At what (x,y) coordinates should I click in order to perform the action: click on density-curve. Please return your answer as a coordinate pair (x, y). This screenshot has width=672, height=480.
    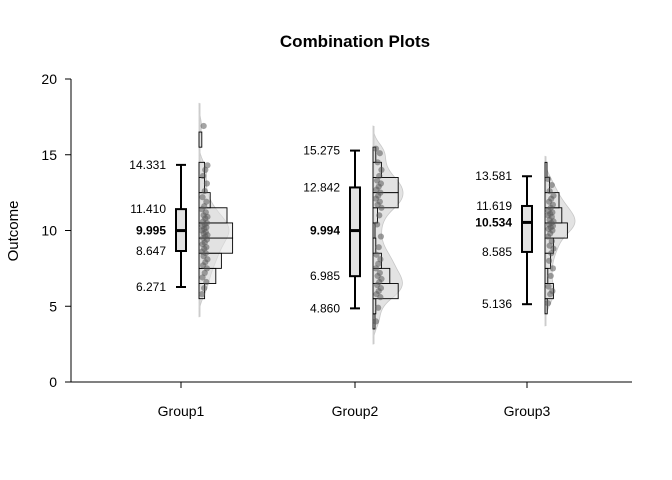
    Looking at the image, I should click on (388, 235).